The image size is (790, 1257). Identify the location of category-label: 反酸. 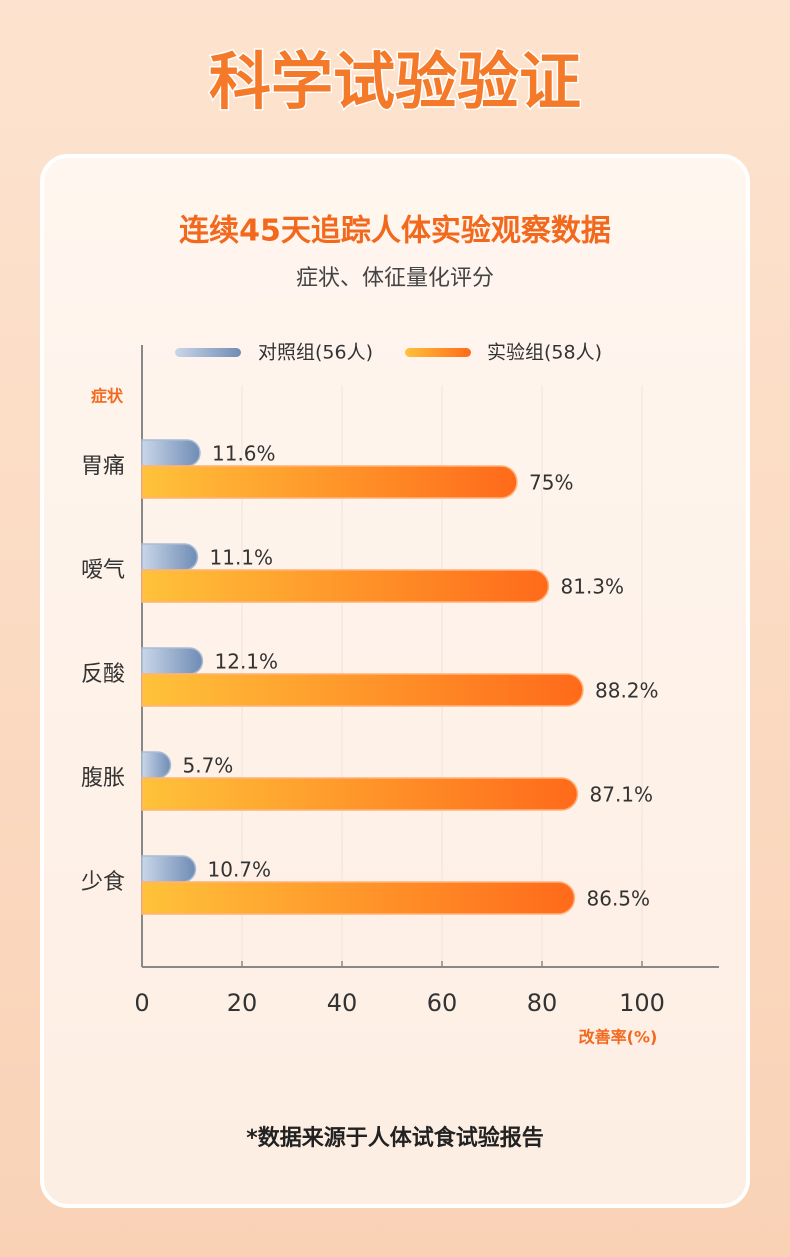
(103, 674).